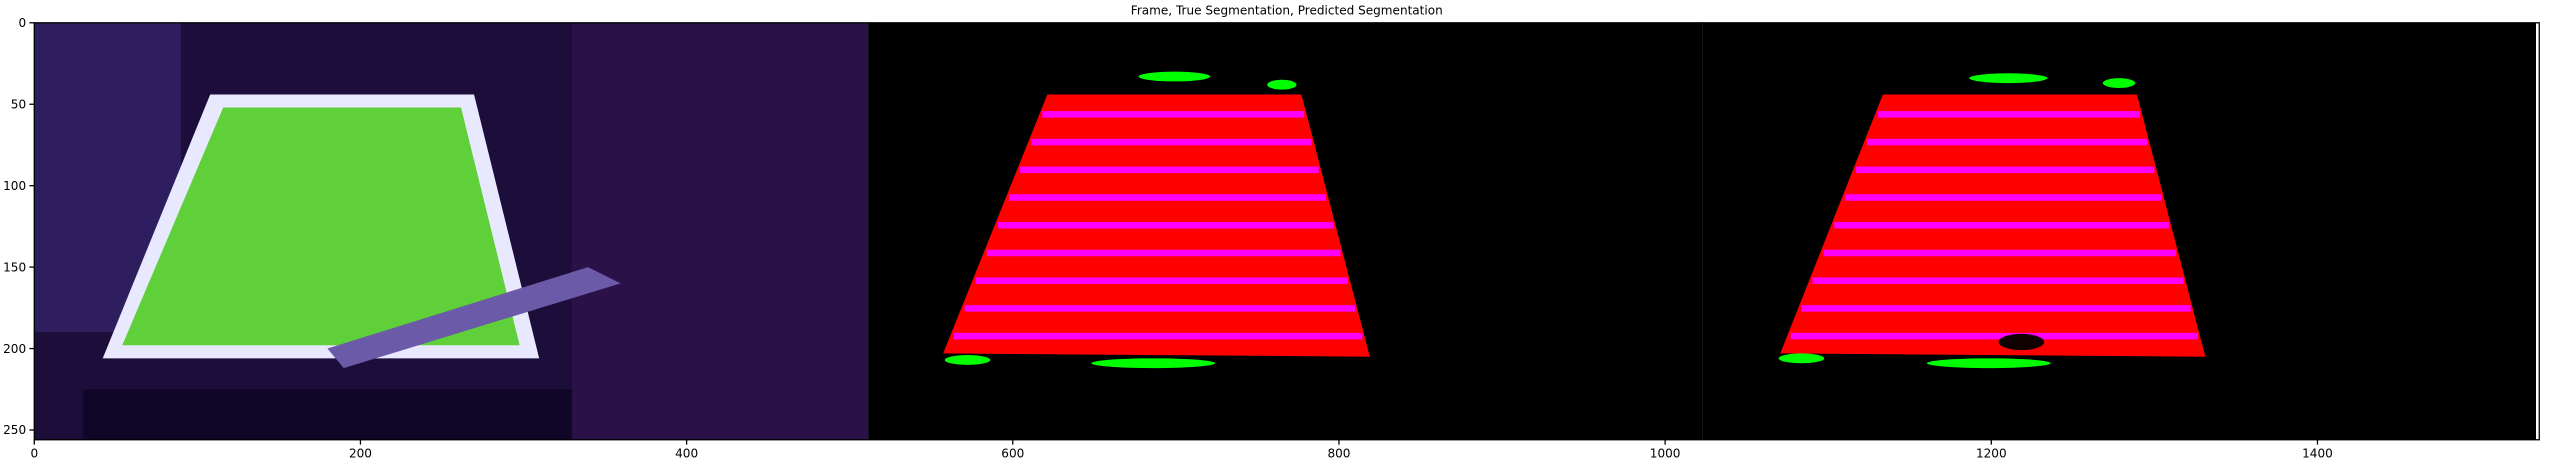 The image size is (2554, 465). I want to click on frame-table-field, so click(321, 226).